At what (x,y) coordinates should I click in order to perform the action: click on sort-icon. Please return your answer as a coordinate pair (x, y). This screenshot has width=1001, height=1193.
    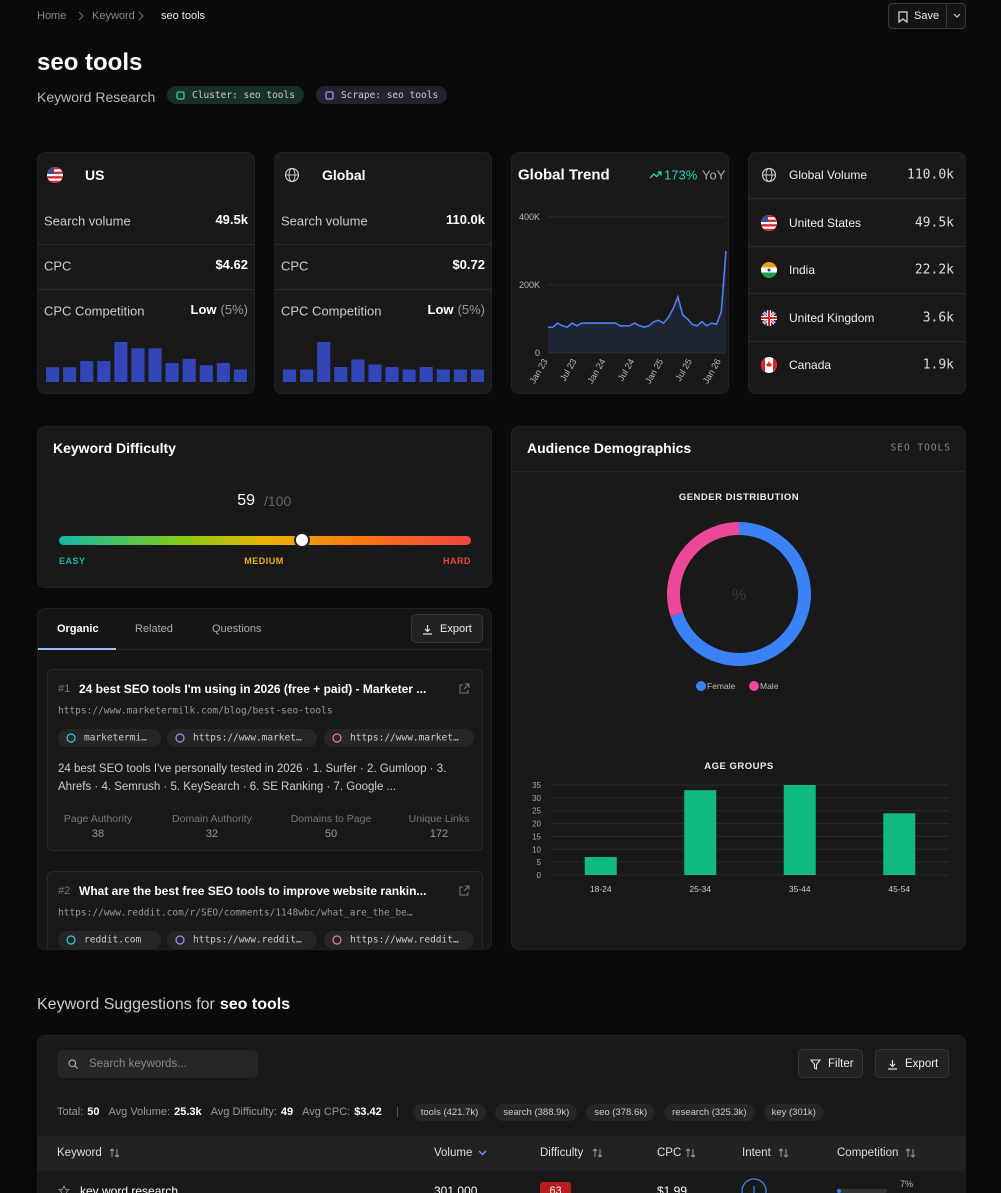
    Looking at the image, I should click on (910, 1153).